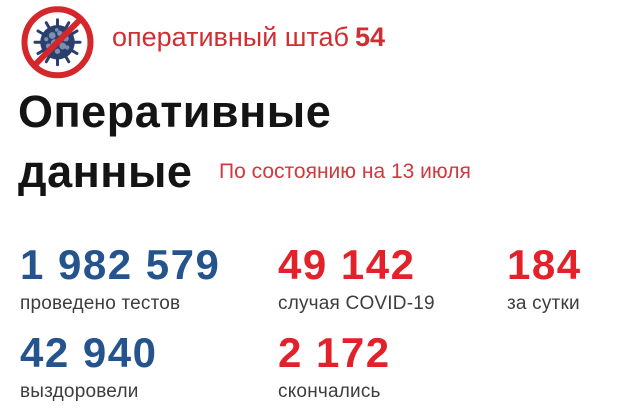  I want to click on stat-label: проведено тестов, so click(100, 303).